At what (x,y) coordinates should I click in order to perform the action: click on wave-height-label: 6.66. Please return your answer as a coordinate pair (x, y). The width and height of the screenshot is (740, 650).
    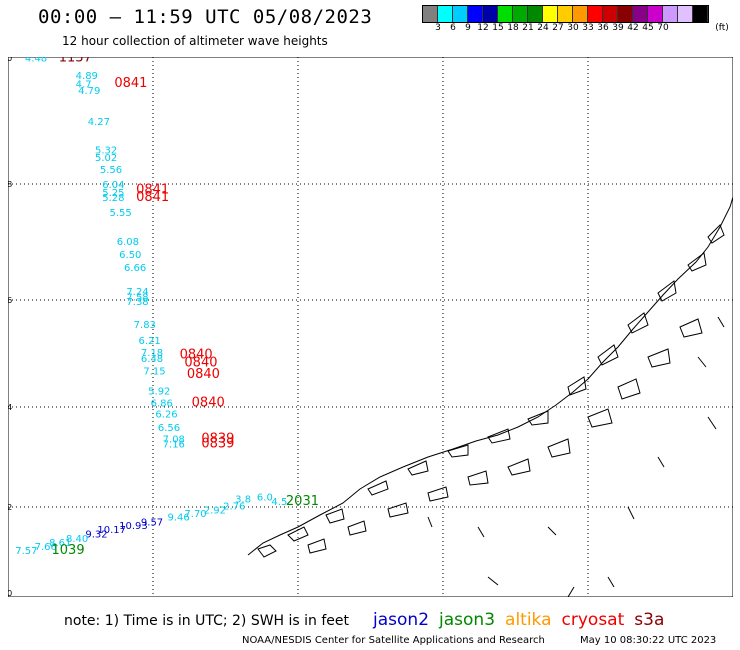
    Looking at the image, I should click on (135, 268).